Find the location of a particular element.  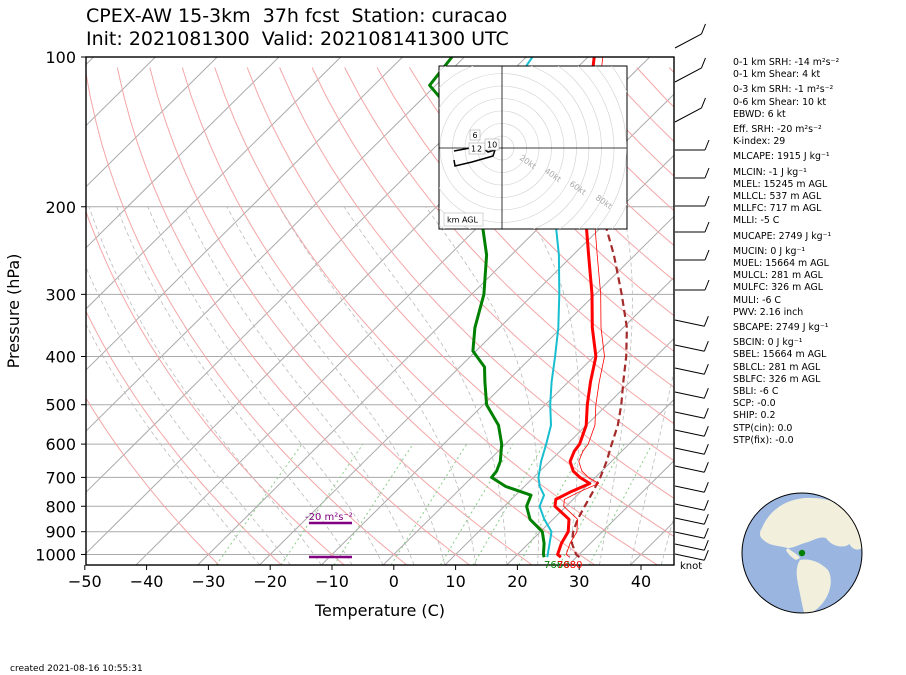

y-tick-label: 100 is located at coordinates (60, 57).